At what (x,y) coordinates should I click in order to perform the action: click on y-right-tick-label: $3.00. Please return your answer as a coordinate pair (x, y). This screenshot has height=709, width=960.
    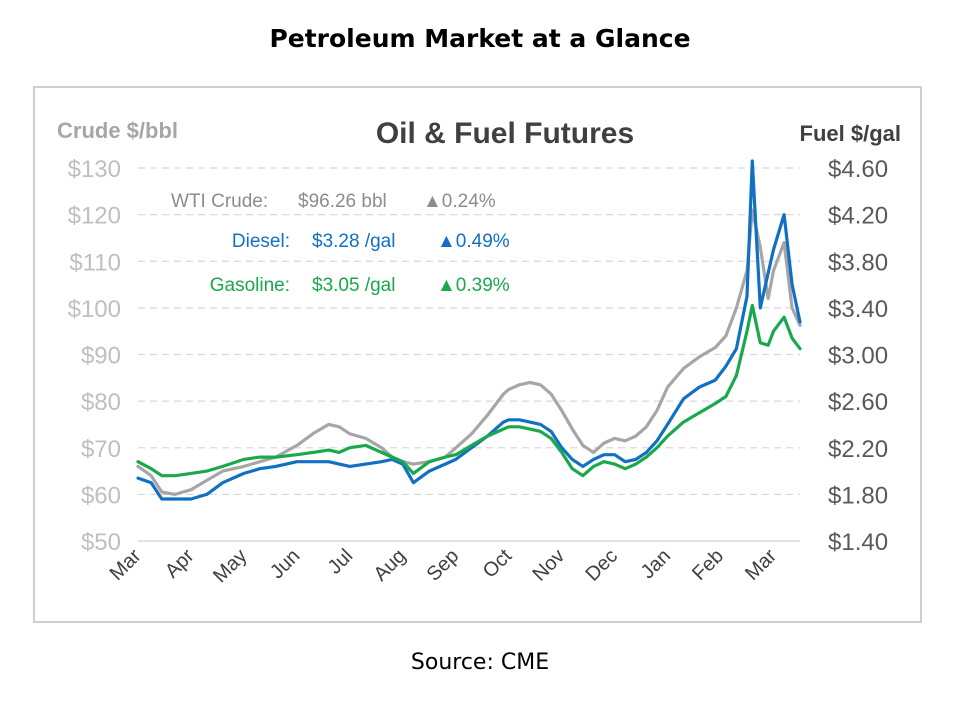
    Looking at the image, I should click on (858, 356).